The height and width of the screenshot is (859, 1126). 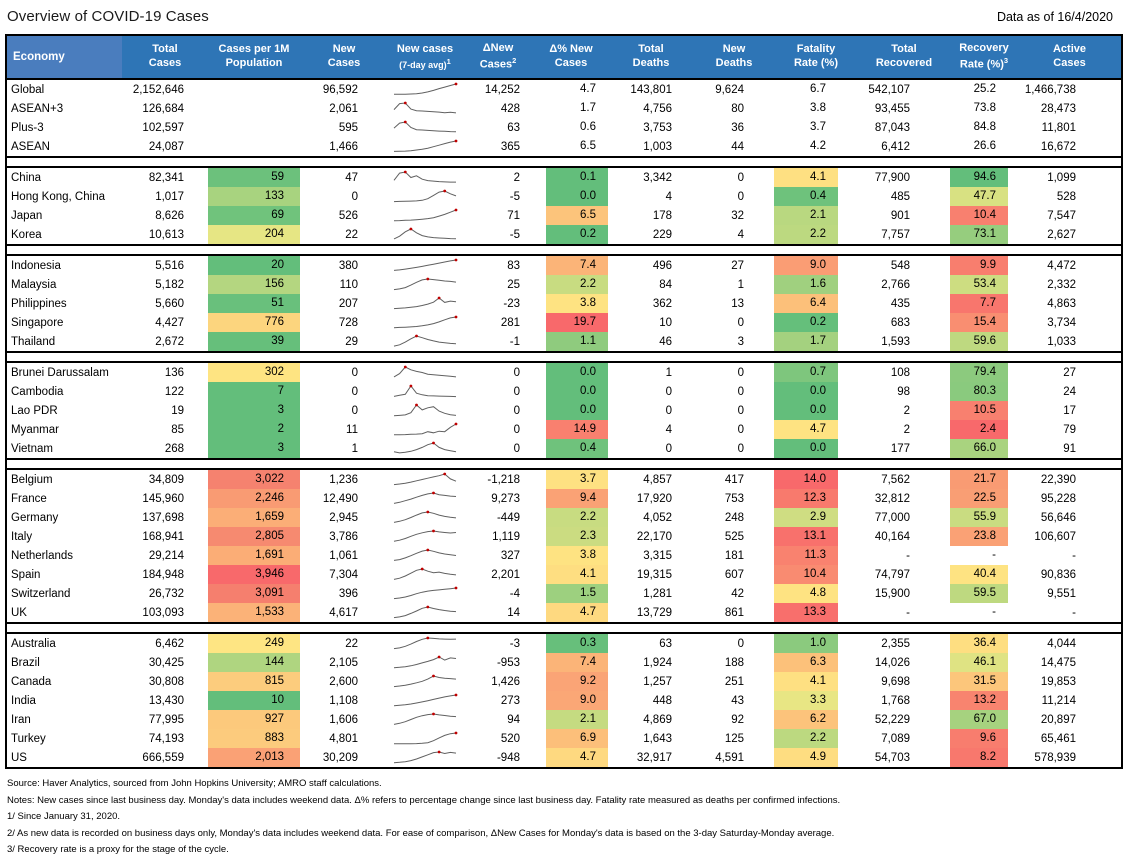 What do you see at coordinates (577, 662) in the screenshot?
I see `heatmap-cell: 7.4` at bounding box center [577, 662].